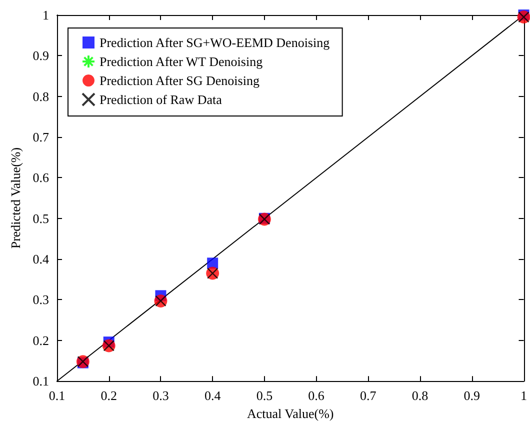  I want to click on y-tick-label: 0.5, so click(40, 218).